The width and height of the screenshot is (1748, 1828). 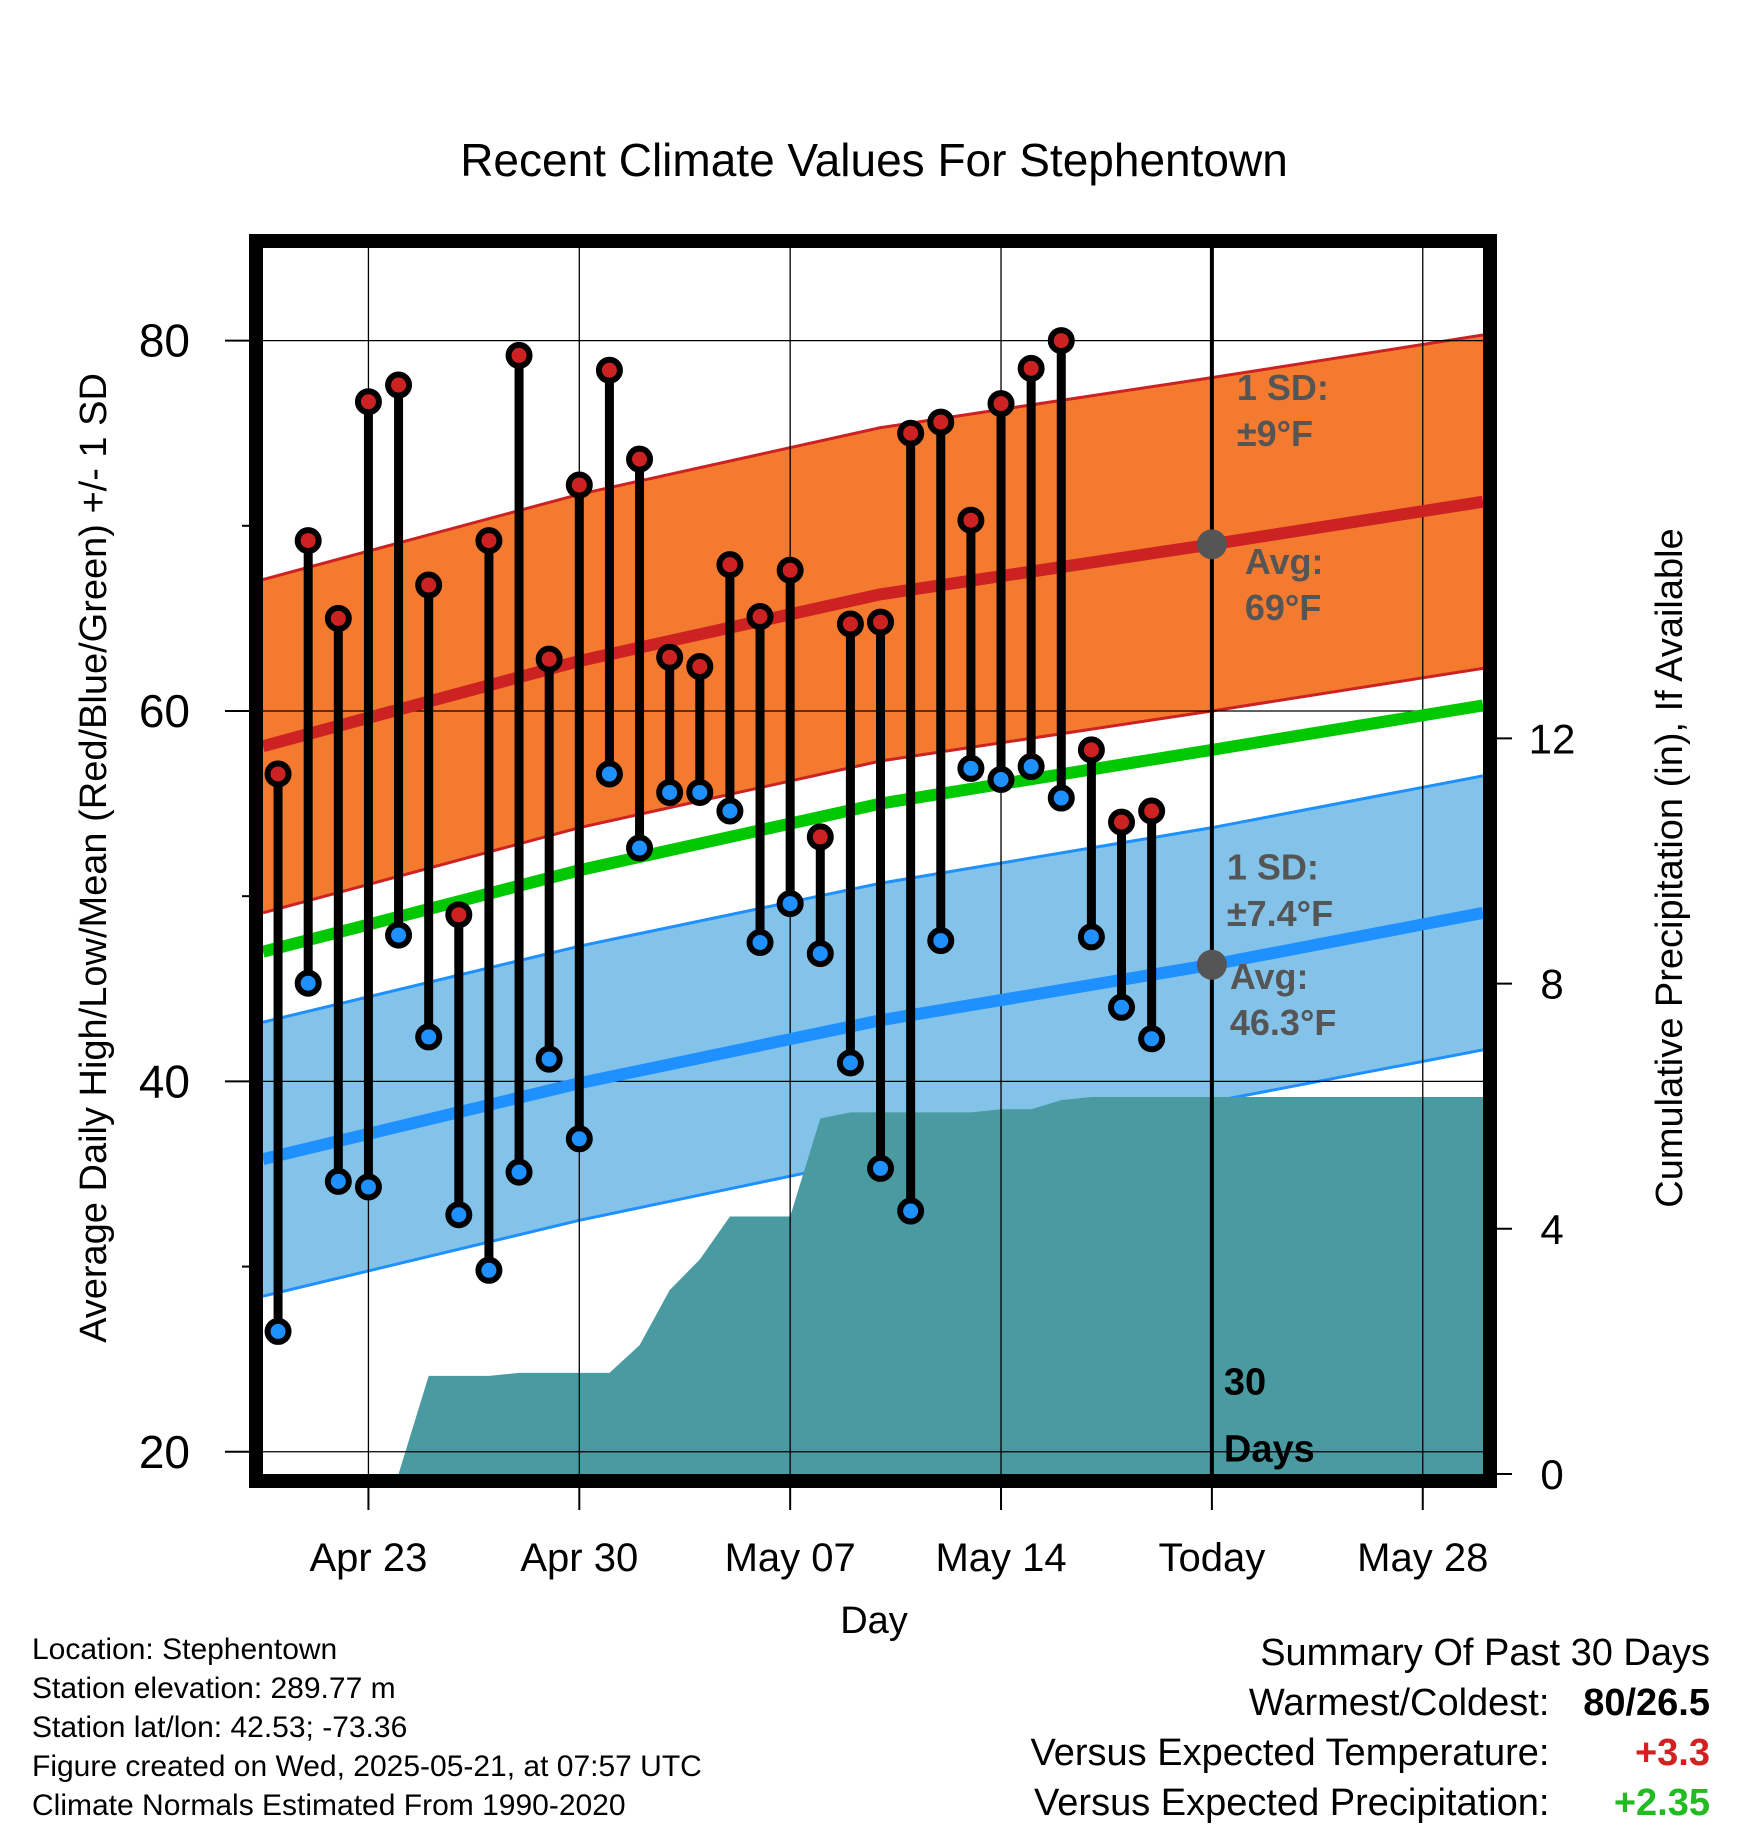 I want to click on x-tick-label: May 28, so click(x=1422, y=1558).